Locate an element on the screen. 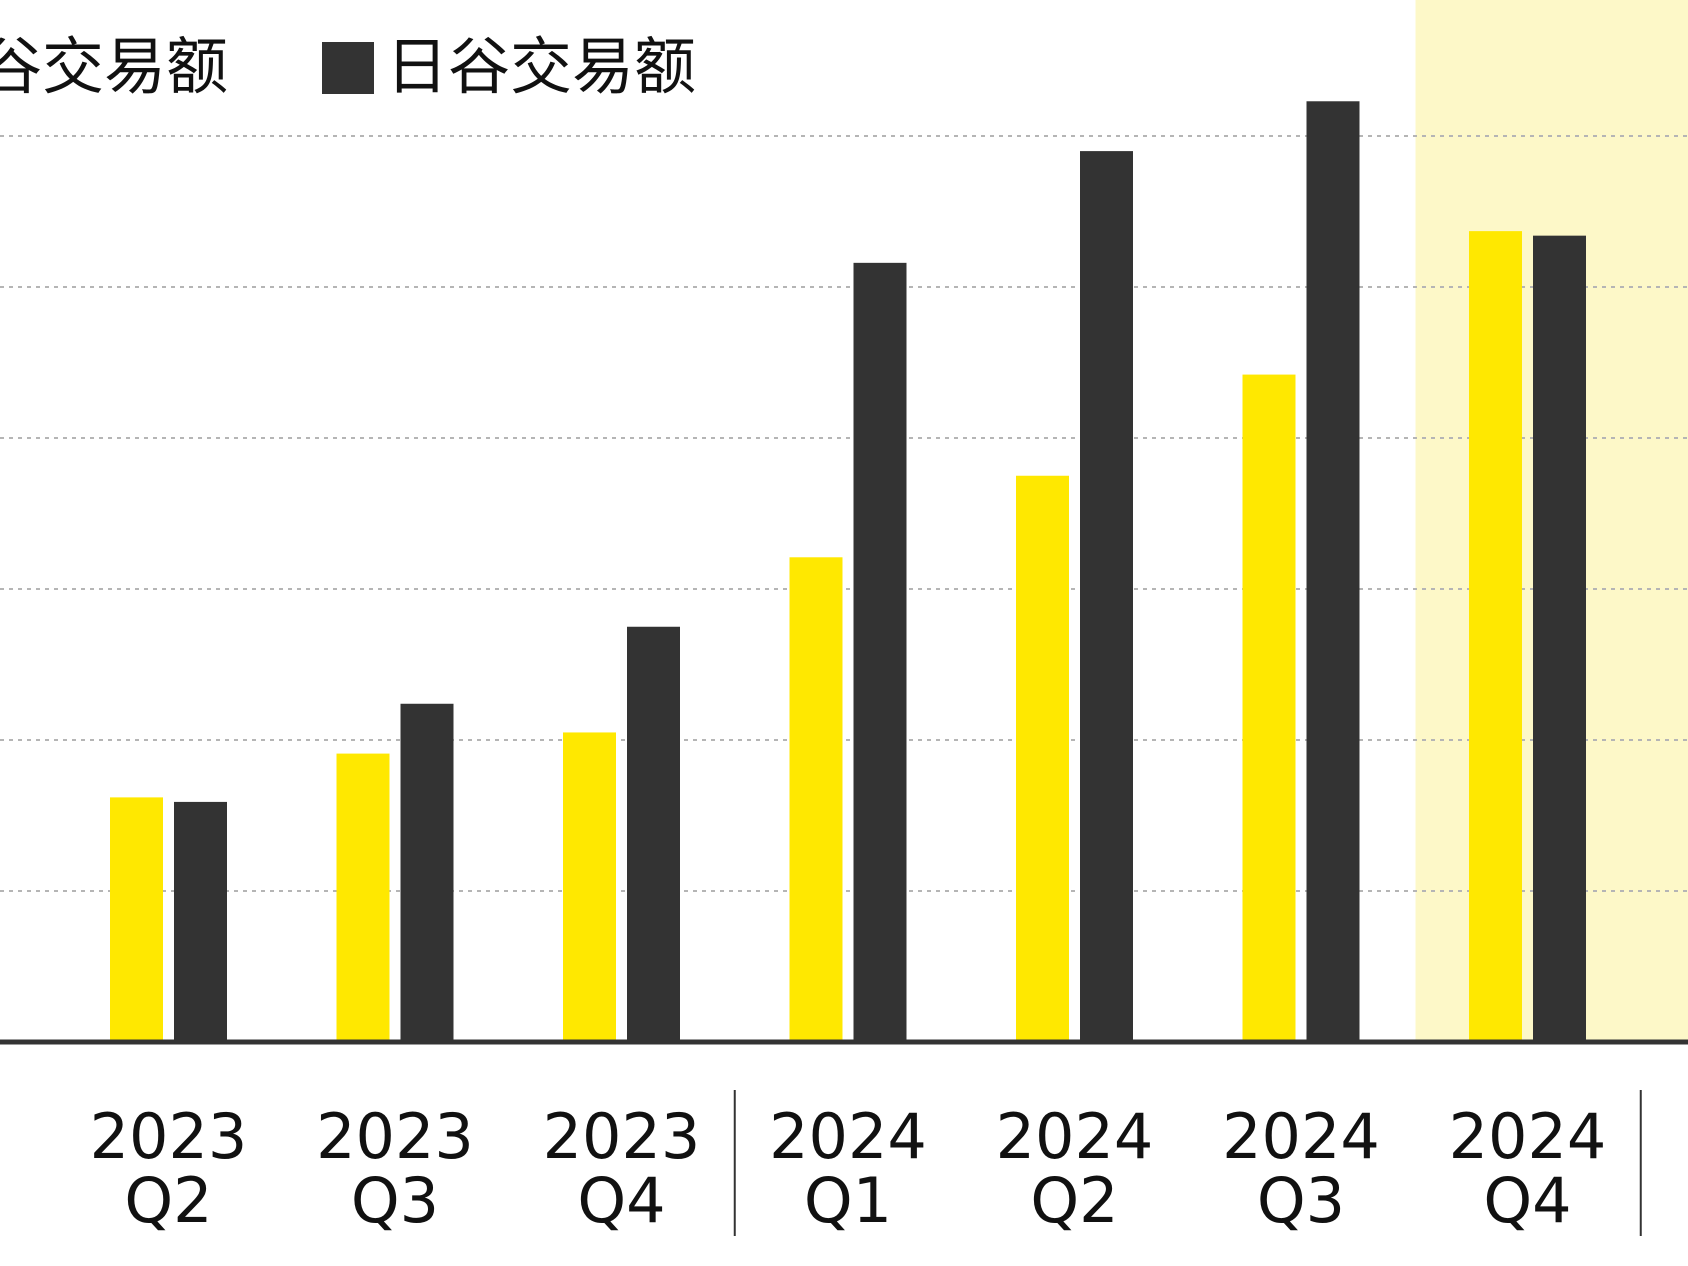 This screenshot has width=1688, height=1266. legend-label-yellow: 谷交易额 is located at coordinates (114, 66).